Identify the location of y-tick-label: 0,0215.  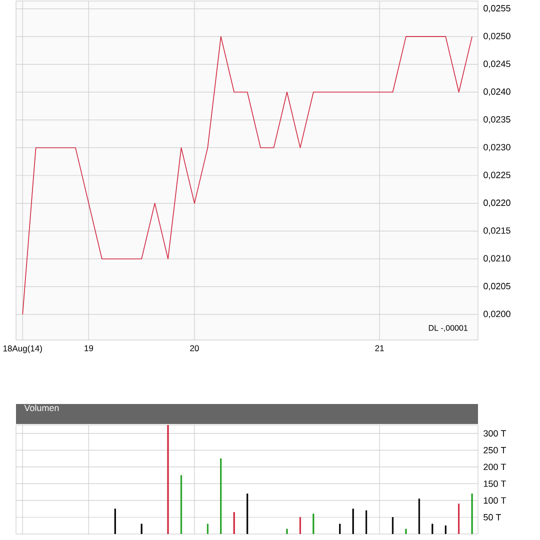
(497, 231).